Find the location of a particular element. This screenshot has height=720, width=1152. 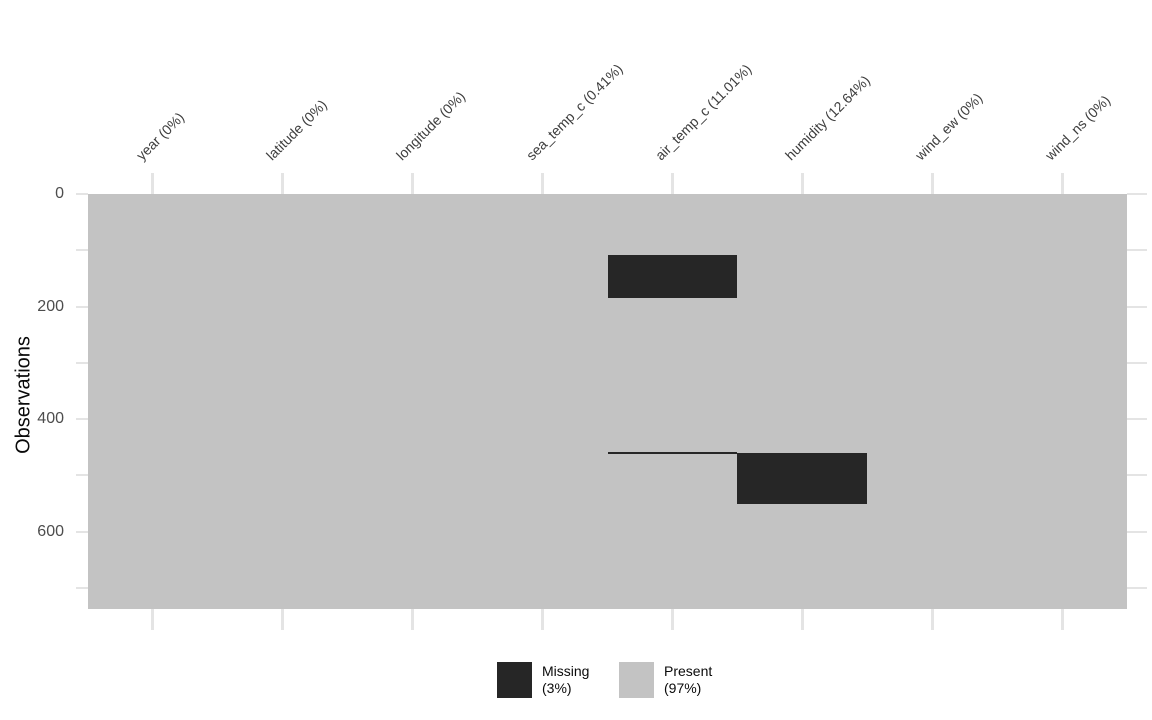

x-axis-tick-top-humidity is located at coordinates (802, 183).